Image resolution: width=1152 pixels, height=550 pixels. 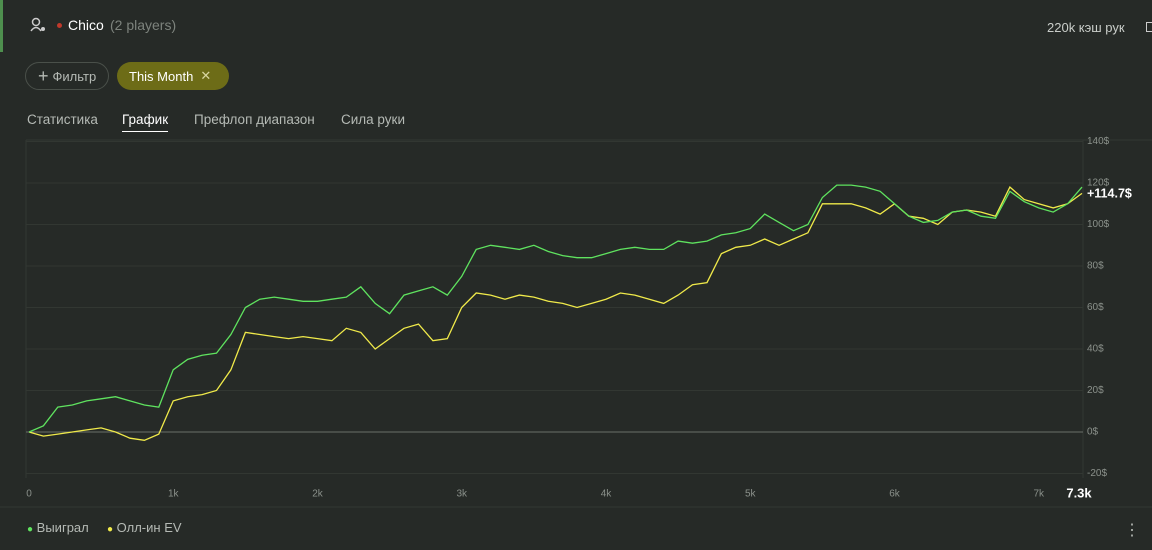 I want to click on active-filter: This Month ✕, so click(x=173, y=76).